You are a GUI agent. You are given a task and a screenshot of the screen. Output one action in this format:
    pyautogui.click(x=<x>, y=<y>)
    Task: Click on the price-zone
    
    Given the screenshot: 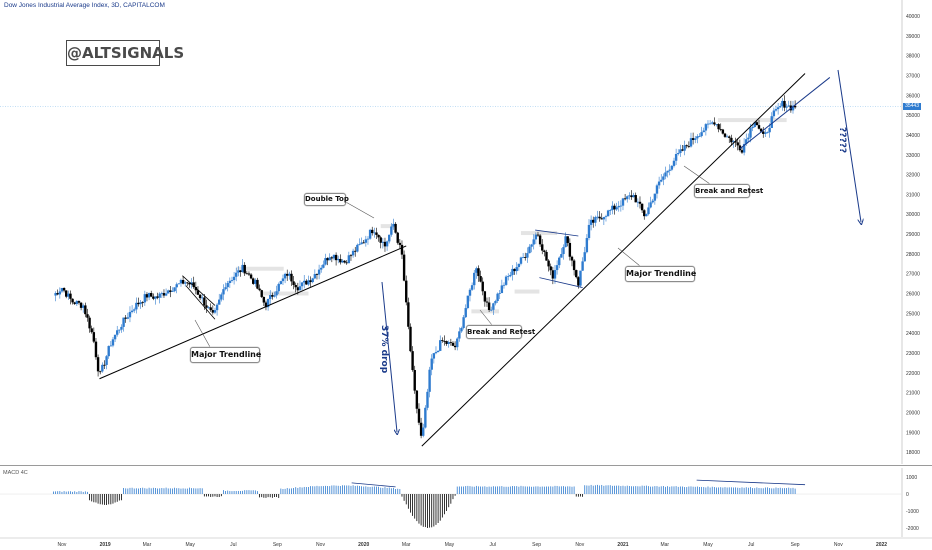 What is the action you would take?
    pyautogui.click(x=388, y=226)
    